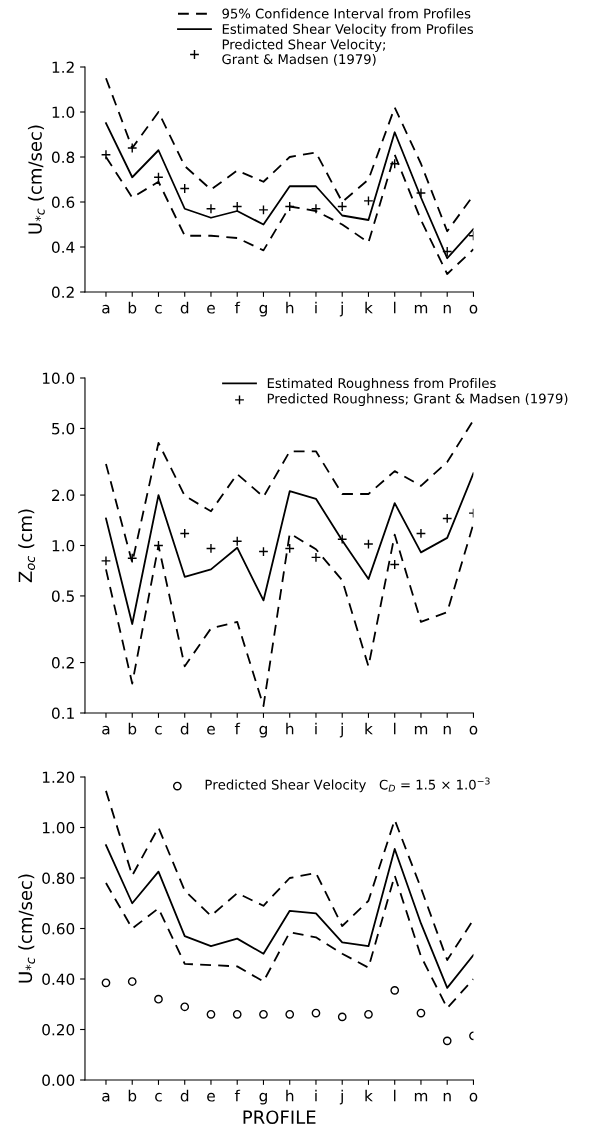  Describe the element at coordinates (58, 979) in the screenshot. I see `y-tick-label: 0.40` at that location.